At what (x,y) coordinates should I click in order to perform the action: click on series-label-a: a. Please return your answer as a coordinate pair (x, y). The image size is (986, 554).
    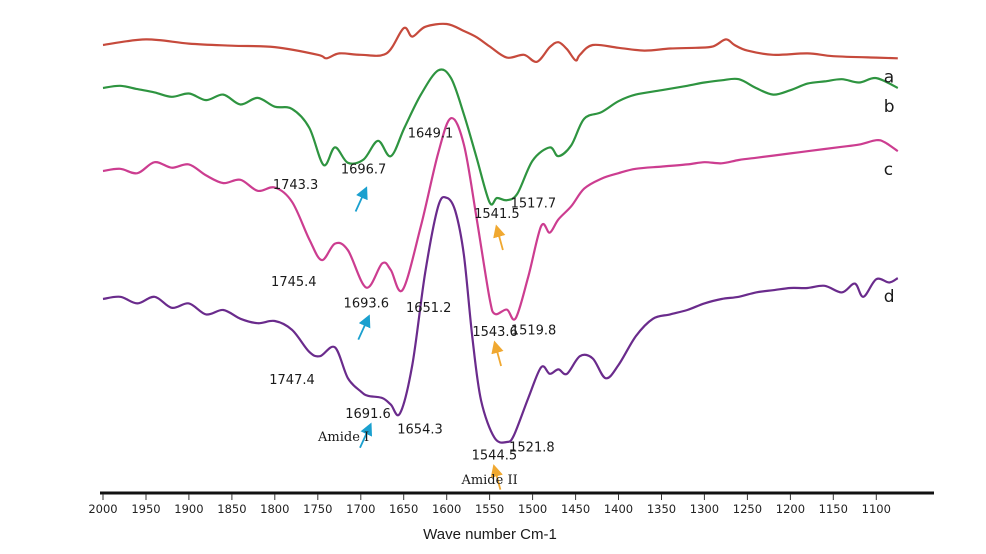
    Looking at the image, I should click on (889, 77).